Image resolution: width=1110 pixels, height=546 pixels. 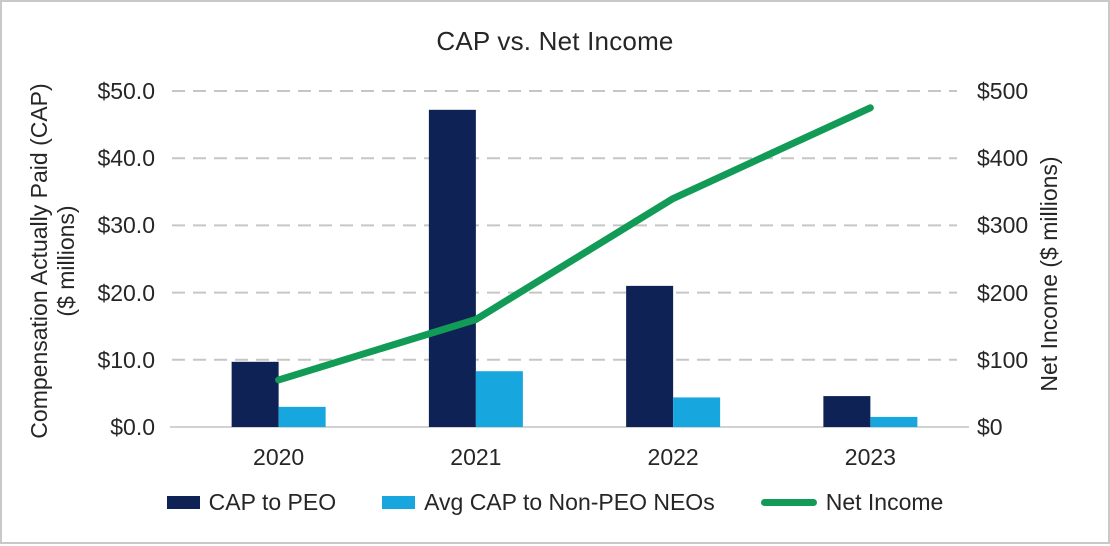 What do you see at coordinates (272, 502) in the screenshot?
I see `legend-label: CAP to PEO` at bounding box center [272, 502].